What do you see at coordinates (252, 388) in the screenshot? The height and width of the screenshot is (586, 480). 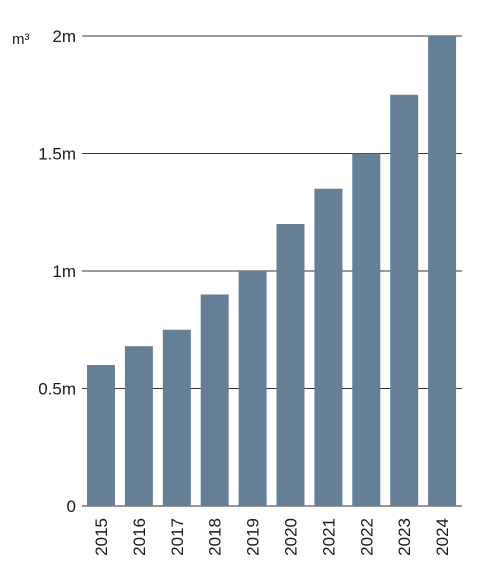 I see `bar-2019` at bounding box center [252, 388].